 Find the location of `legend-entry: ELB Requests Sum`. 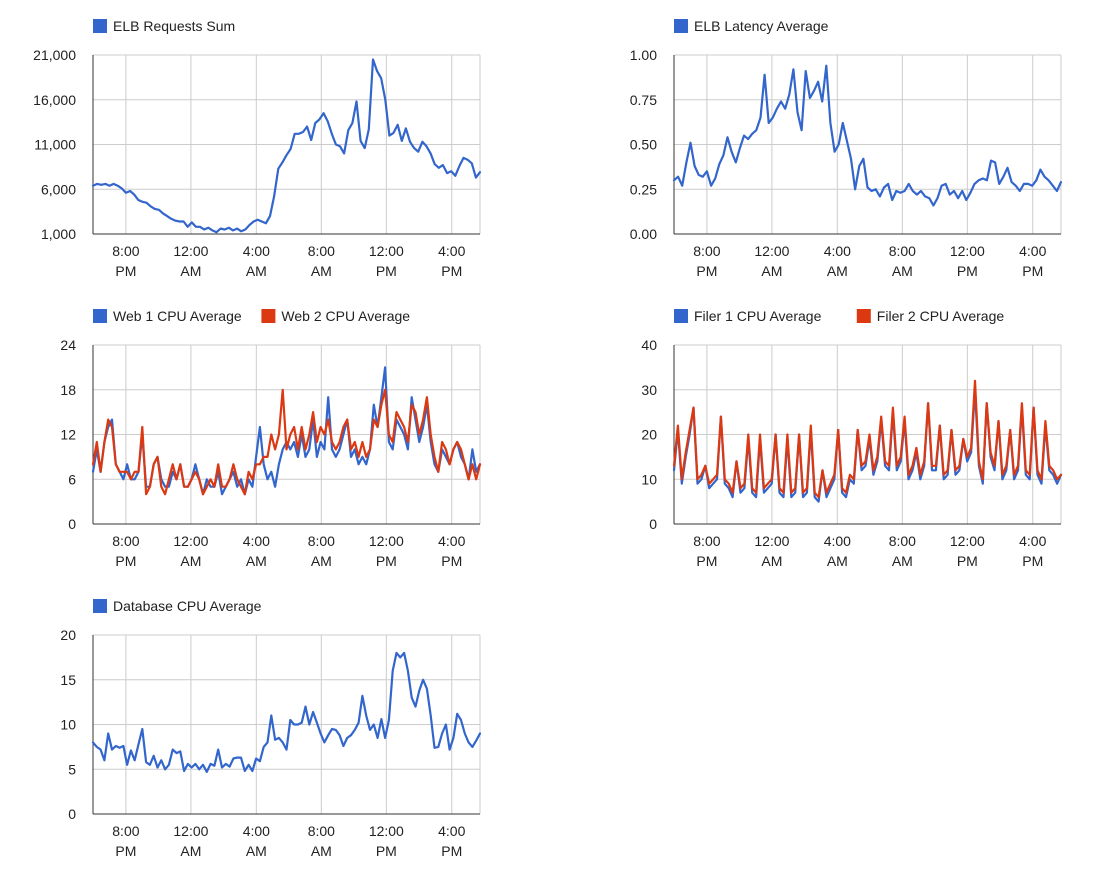

legend-entry: ELB Requests Sum is located at coordinates (164, 26).